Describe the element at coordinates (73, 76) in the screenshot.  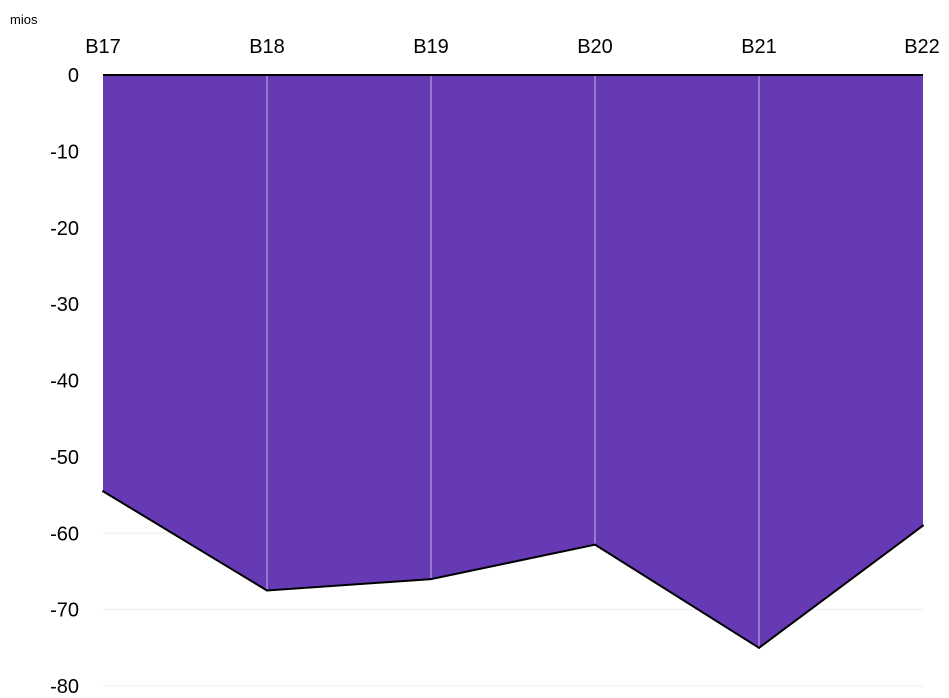
I see `y-tick-label: 0` at that location.